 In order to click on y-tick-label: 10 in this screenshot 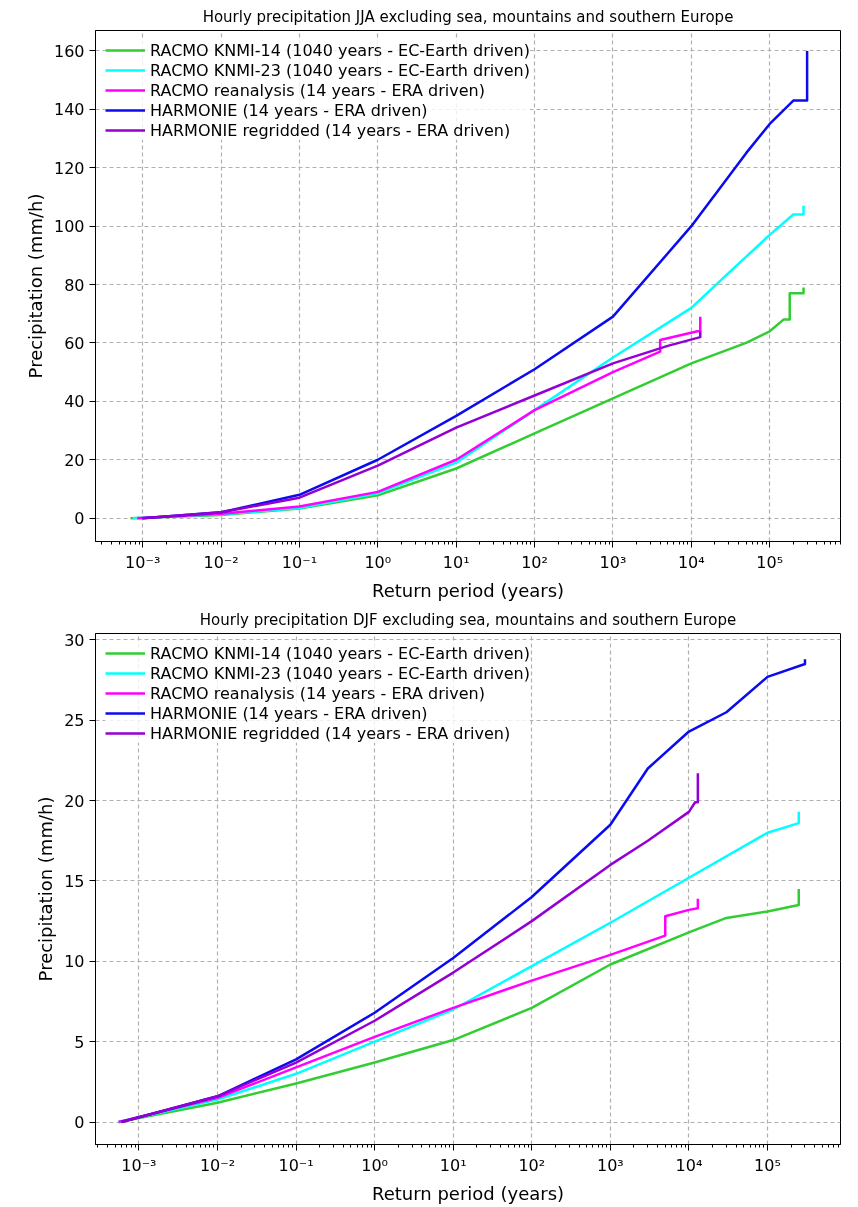, I will do `click(74, 962)`.